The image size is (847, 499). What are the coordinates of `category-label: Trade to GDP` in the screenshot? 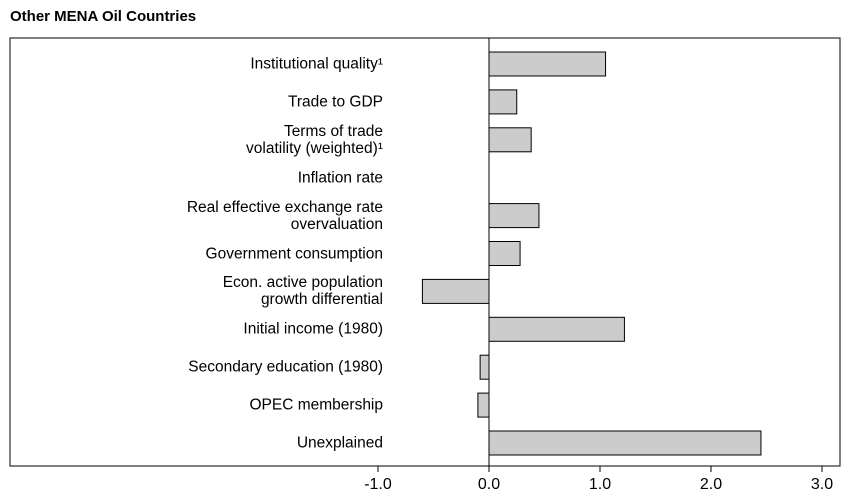 It's located at (335, 102).